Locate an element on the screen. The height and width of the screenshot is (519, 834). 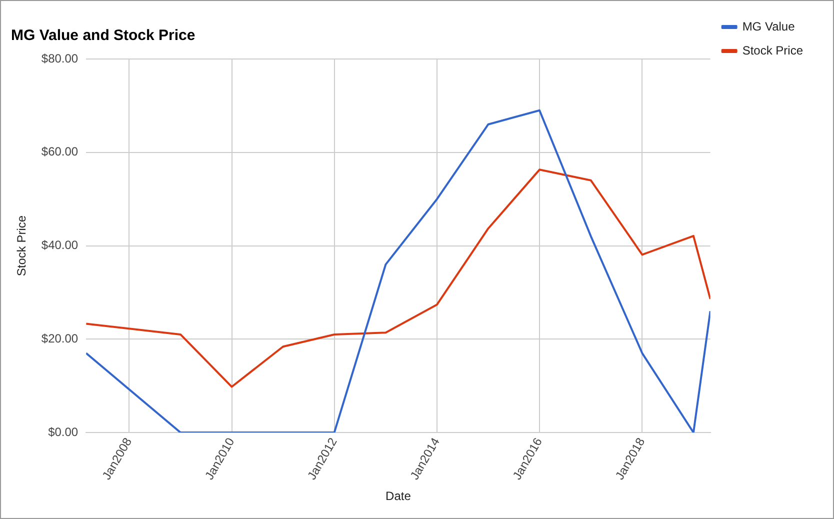
legend-label: MG Value is located at coordinates (769, 26).